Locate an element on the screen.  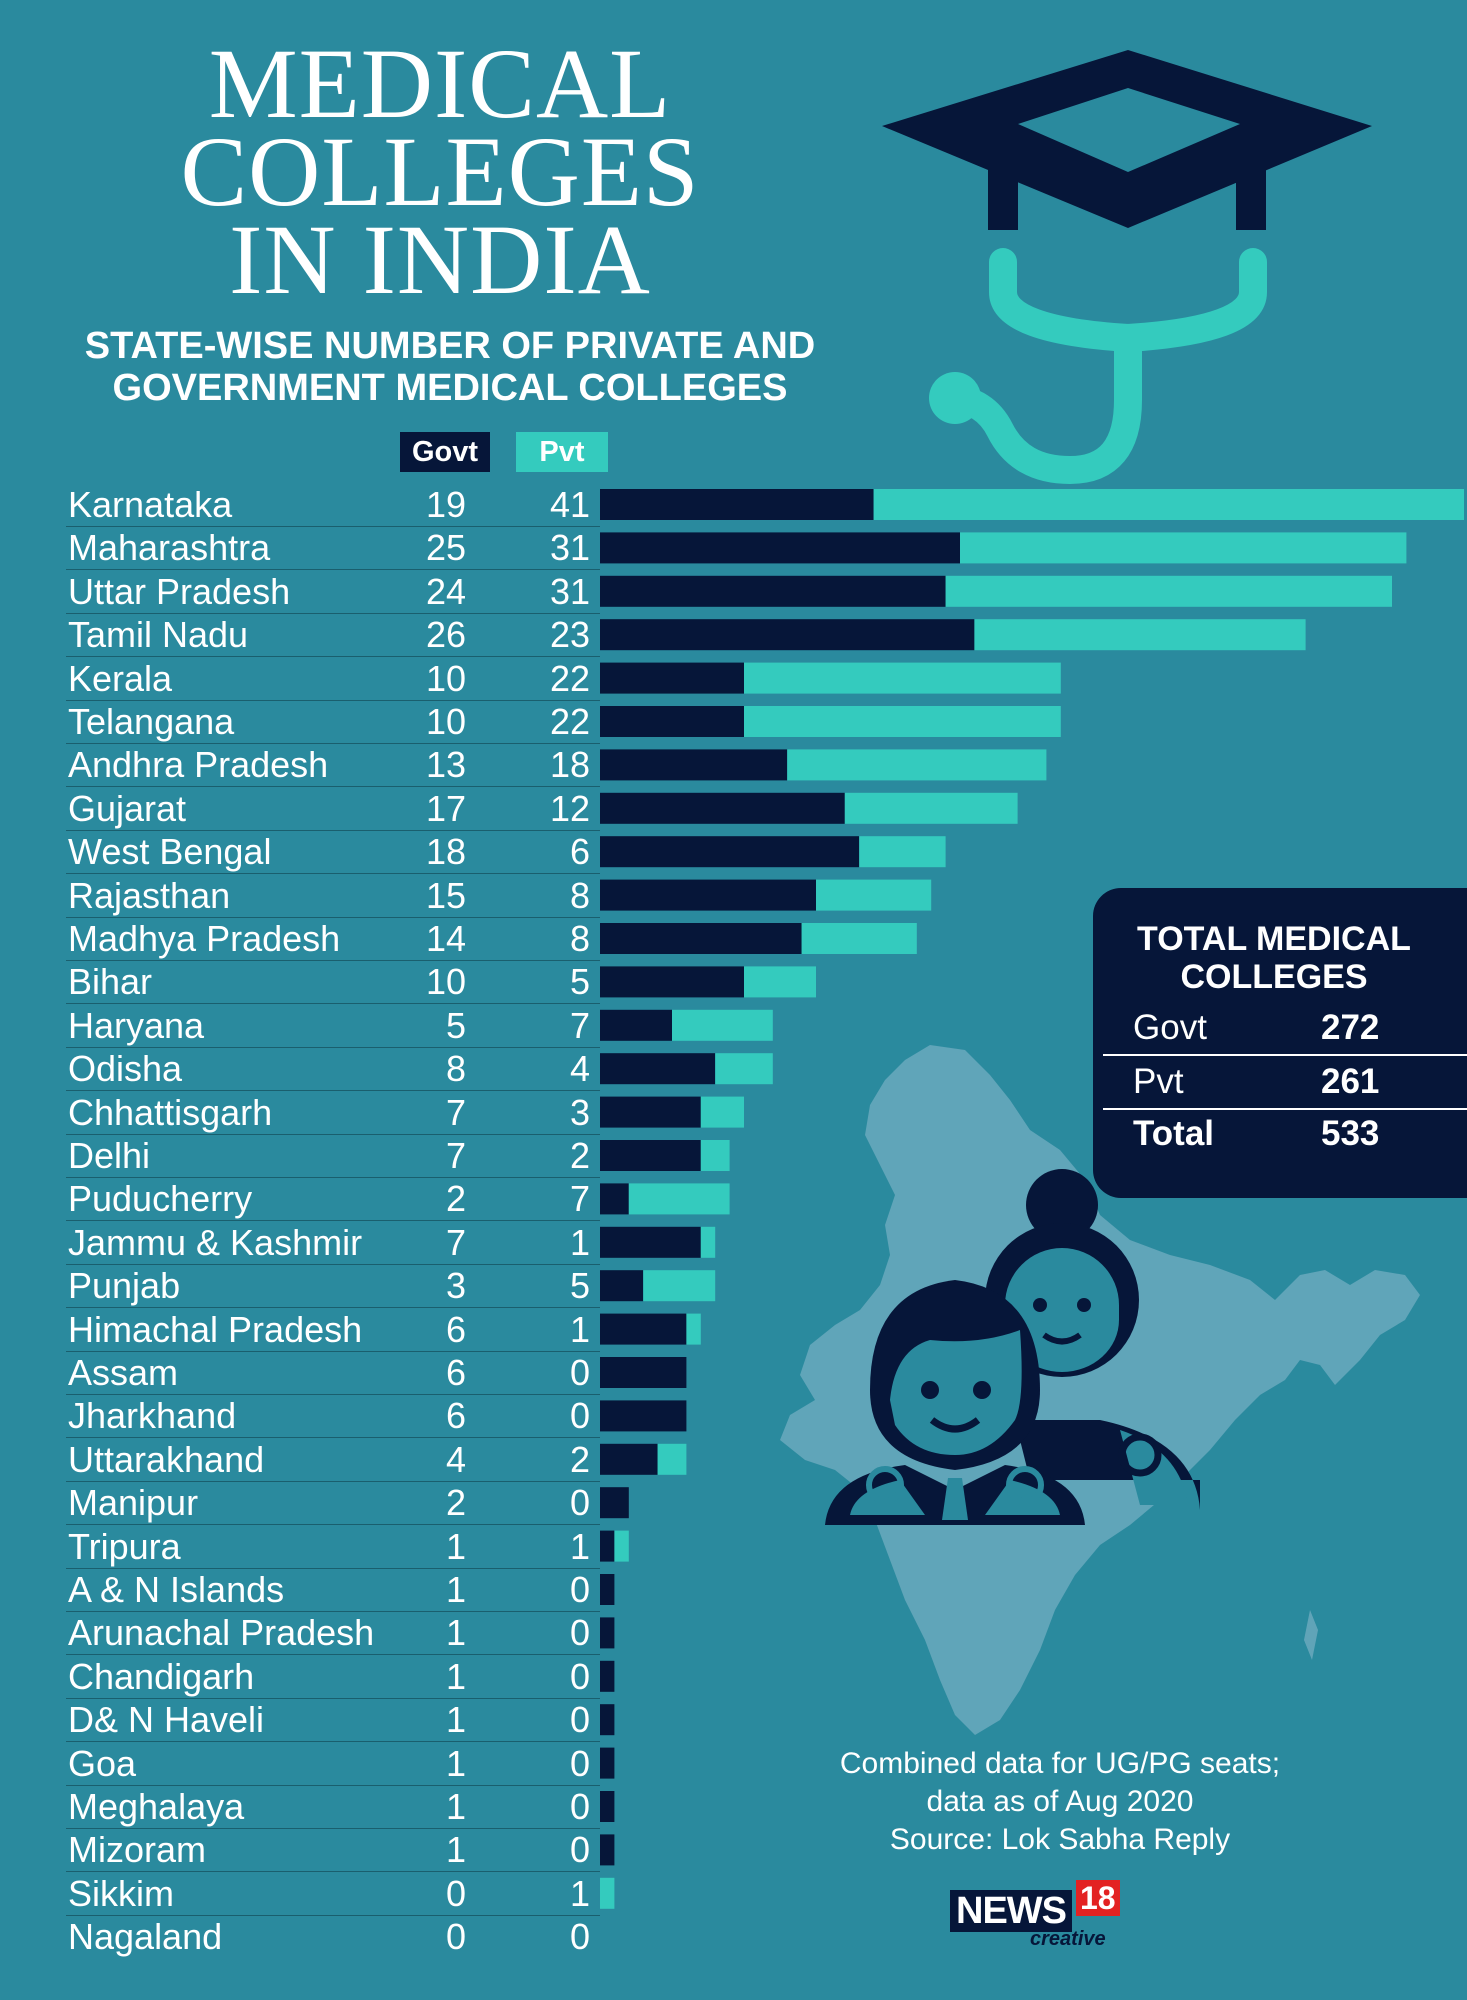
table-row: D& N Haveli 1 0 is located at coordinates (333, 1720).